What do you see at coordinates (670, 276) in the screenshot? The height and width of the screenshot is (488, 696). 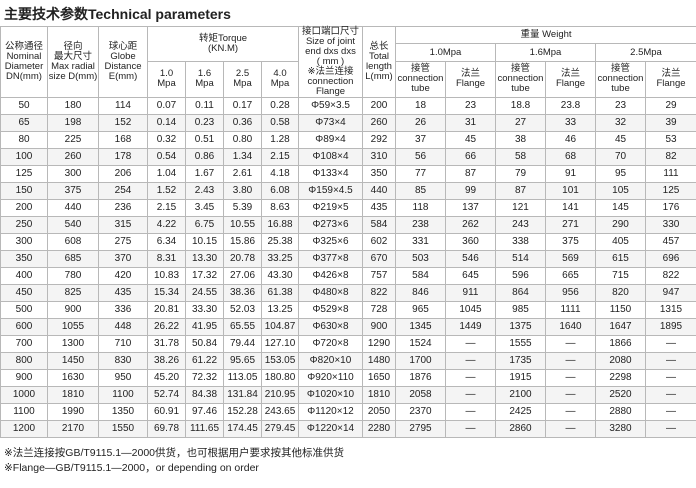 I see `table-cell: 822` at bounding box center [670, 276].